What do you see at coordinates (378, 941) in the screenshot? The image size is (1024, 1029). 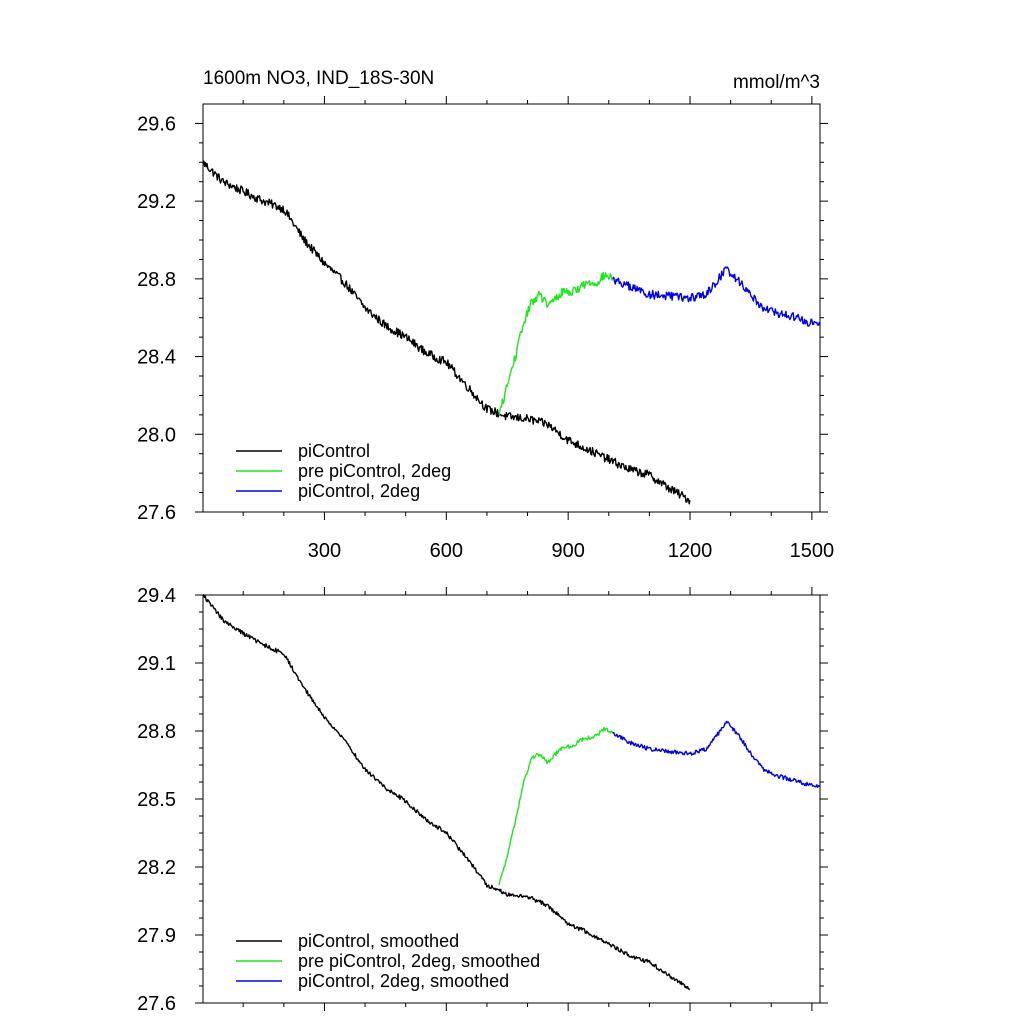 I see `legend-label: piControl, smoothed` at bounding box center [378, 941].